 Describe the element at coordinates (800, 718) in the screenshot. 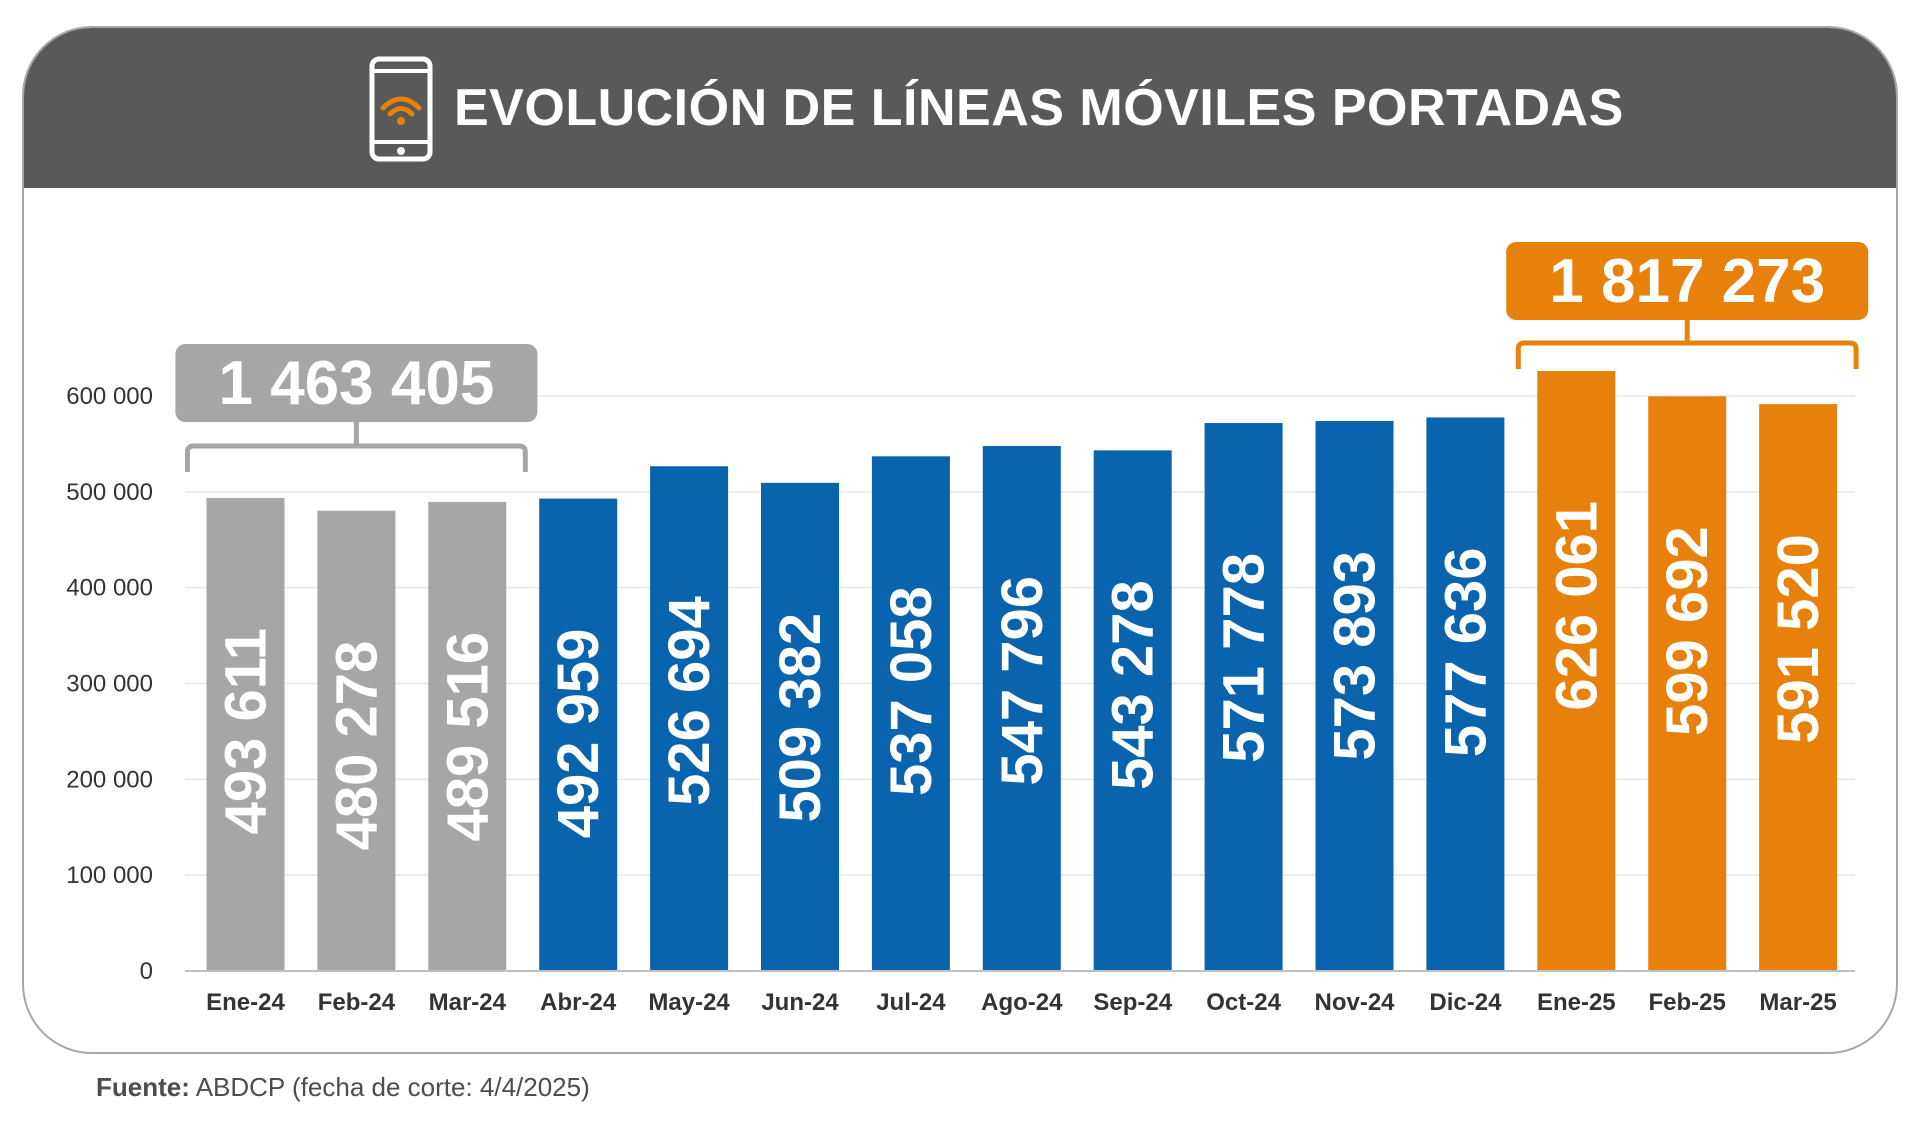

I see `bar-value-label: 509 382` at that location.